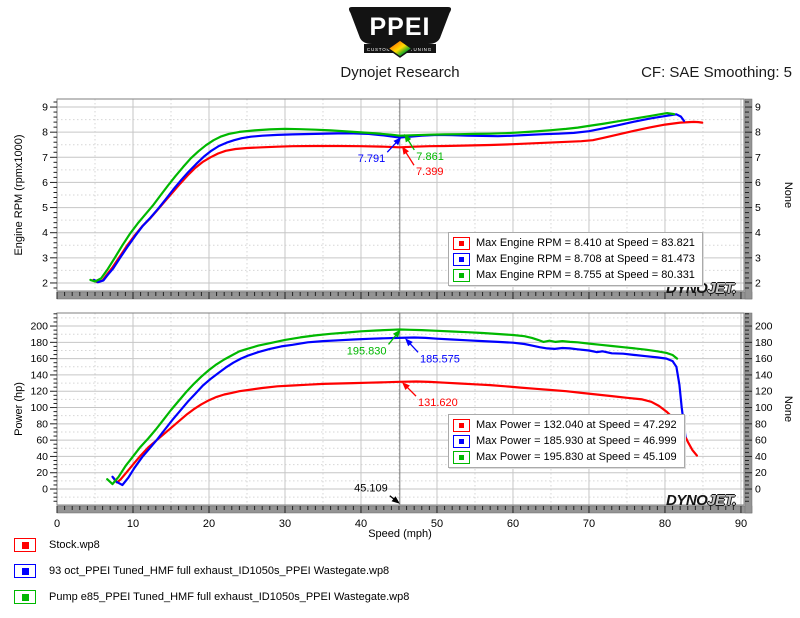 The image size is (800, 618). What do you see at coordinates (576, 425) in the screenshot?
I see `legend-label: Max Power = 132.040 at Speed = 47.292` at bounding box center [576, 425].